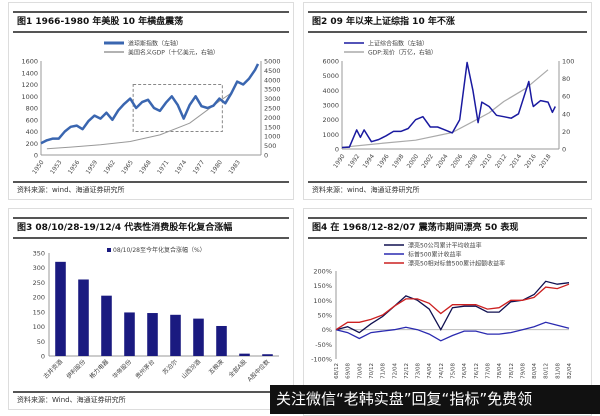 The image size is (600, 416). I want to click on y-tick-label: 5000, so click(330, 76).